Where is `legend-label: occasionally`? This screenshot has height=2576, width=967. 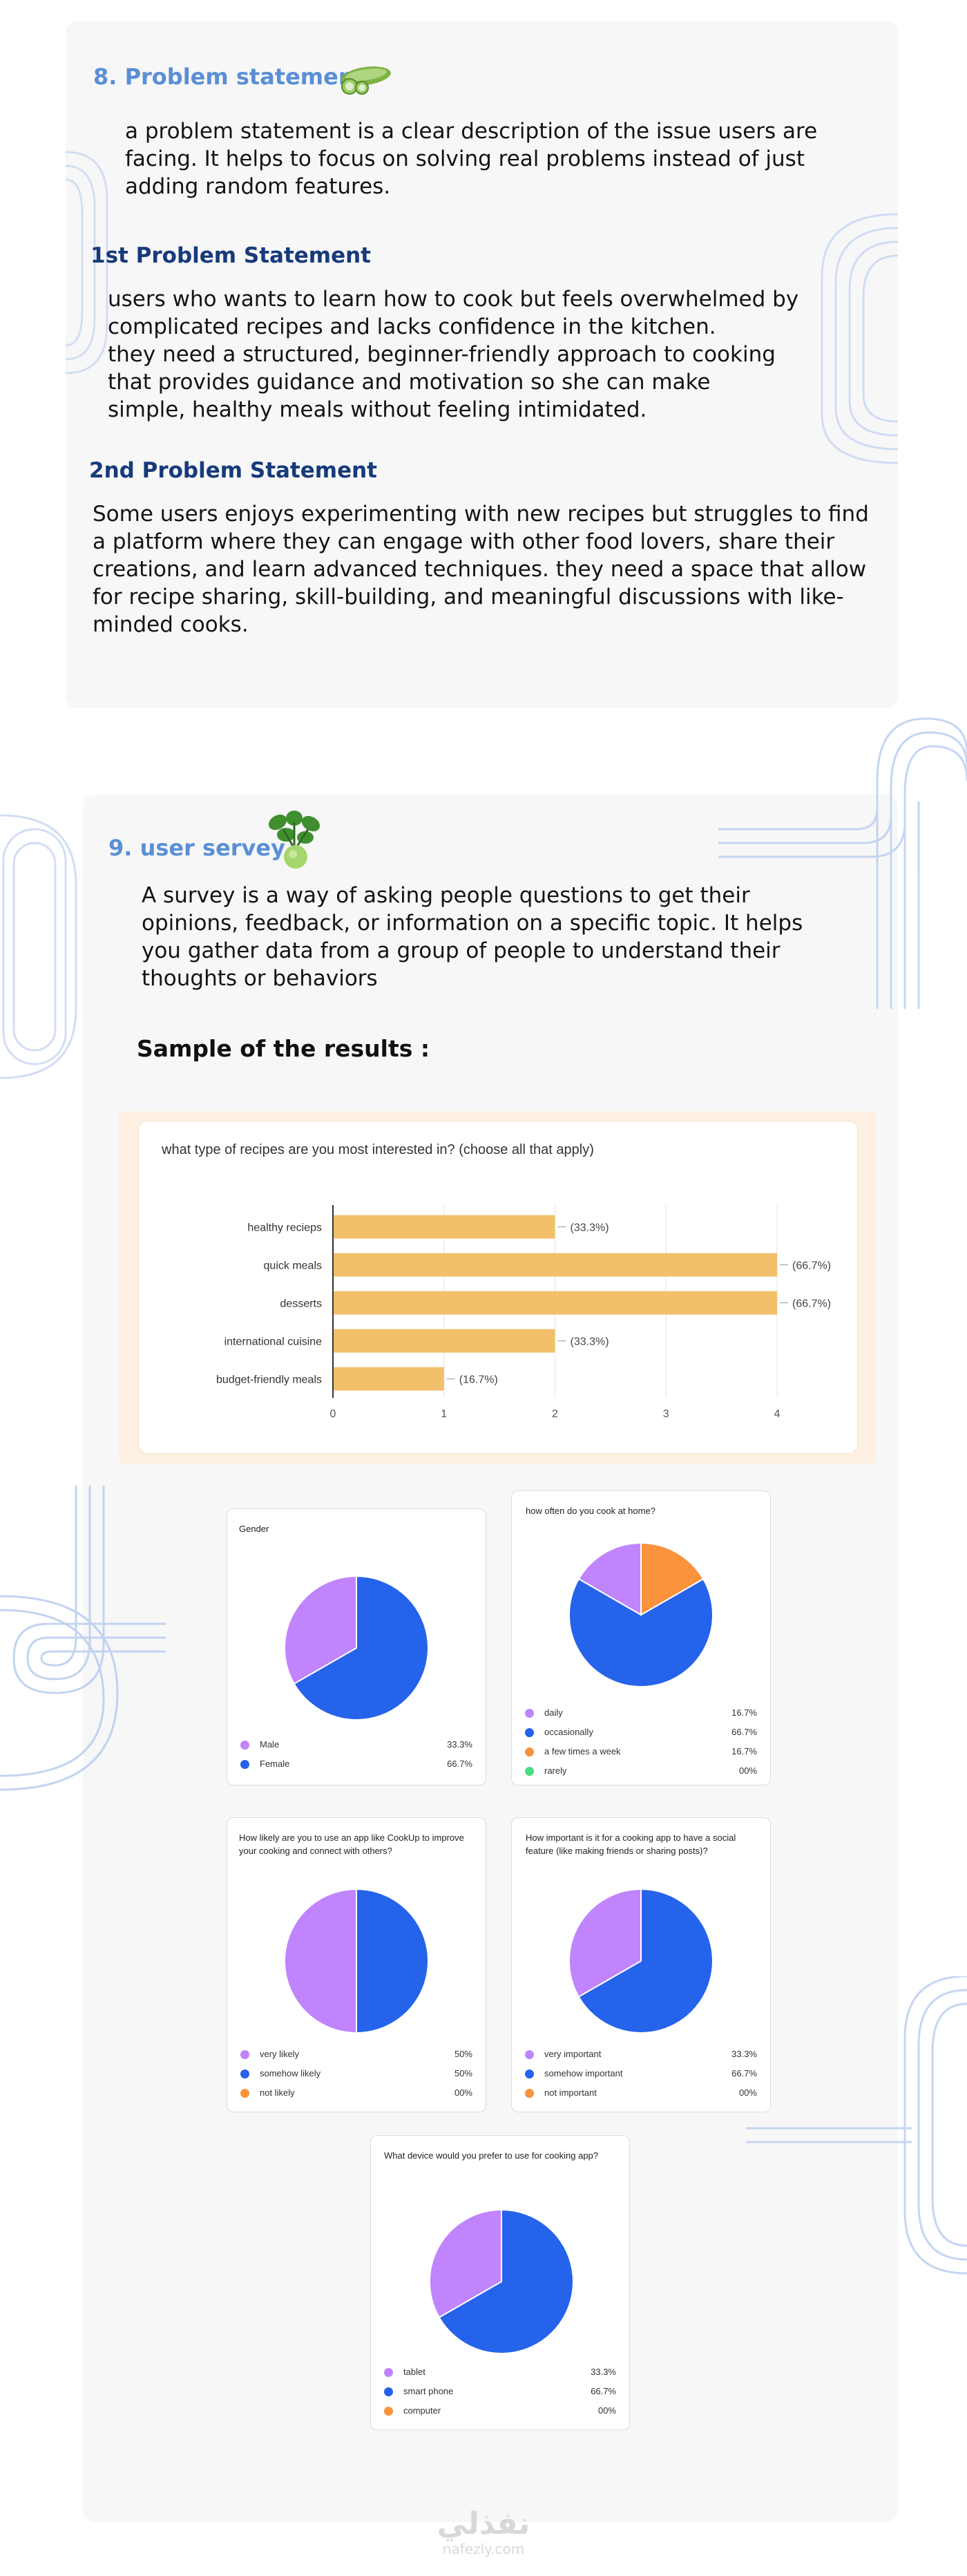 legend-label: occasionally is located at coordinates (568, 1732).